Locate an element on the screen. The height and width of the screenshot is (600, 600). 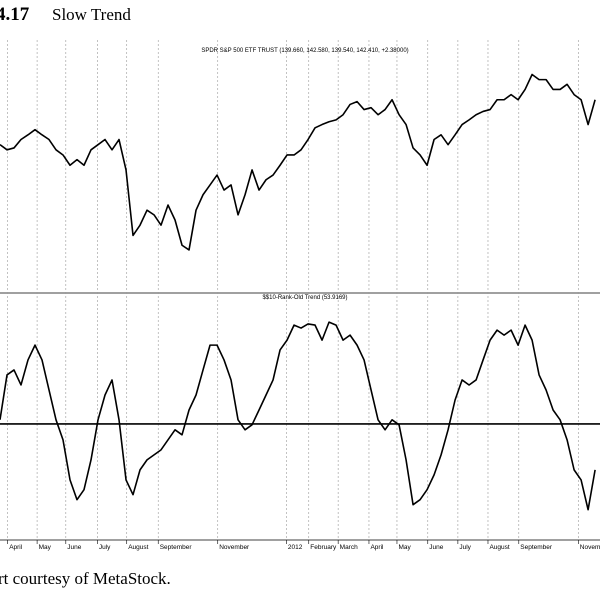
x-tick-label: 2012 is located at coordinates (295, 547).